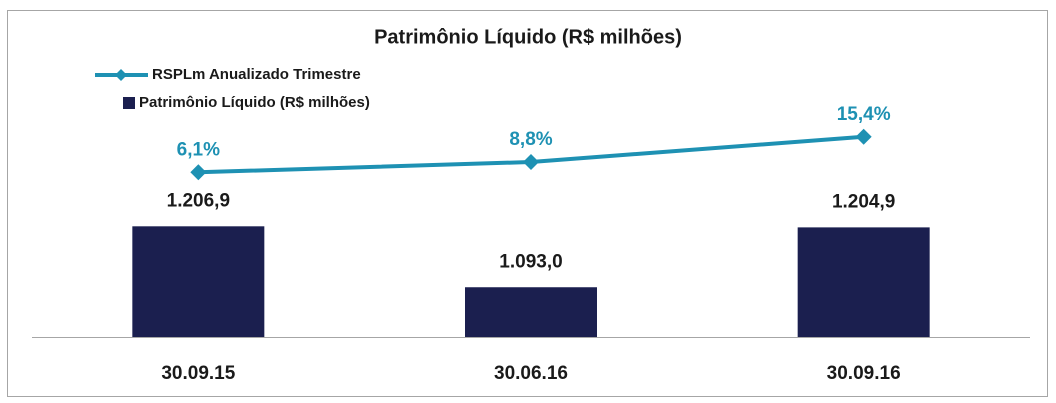 The width and height of the screenshot is (1056, 403). What do you see at coordinates (530, 139) in the screenshot?
I see `data-label: 8,8%` at bounding box center [530, 139].